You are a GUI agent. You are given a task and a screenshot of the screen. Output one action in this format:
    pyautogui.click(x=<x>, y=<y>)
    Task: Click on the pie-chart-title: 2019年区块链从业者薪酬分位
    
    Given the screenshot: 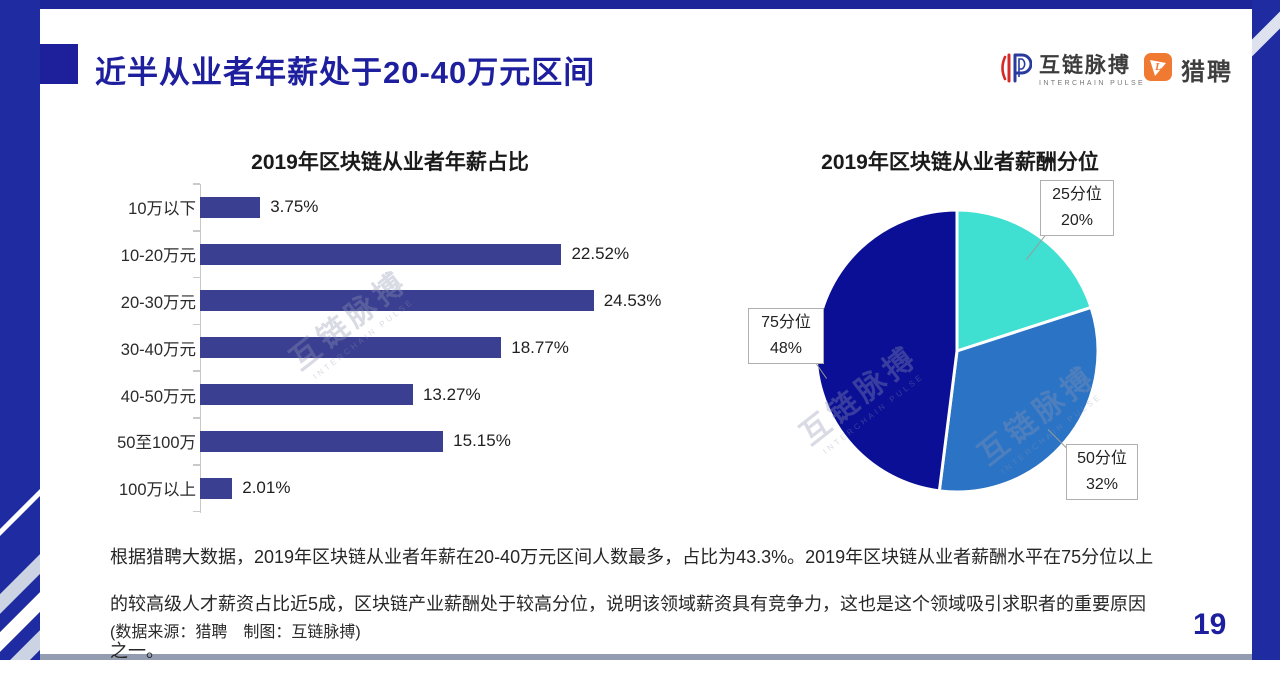 What is the action you would take?
    pyautogui.click(x=960, y=162)
    